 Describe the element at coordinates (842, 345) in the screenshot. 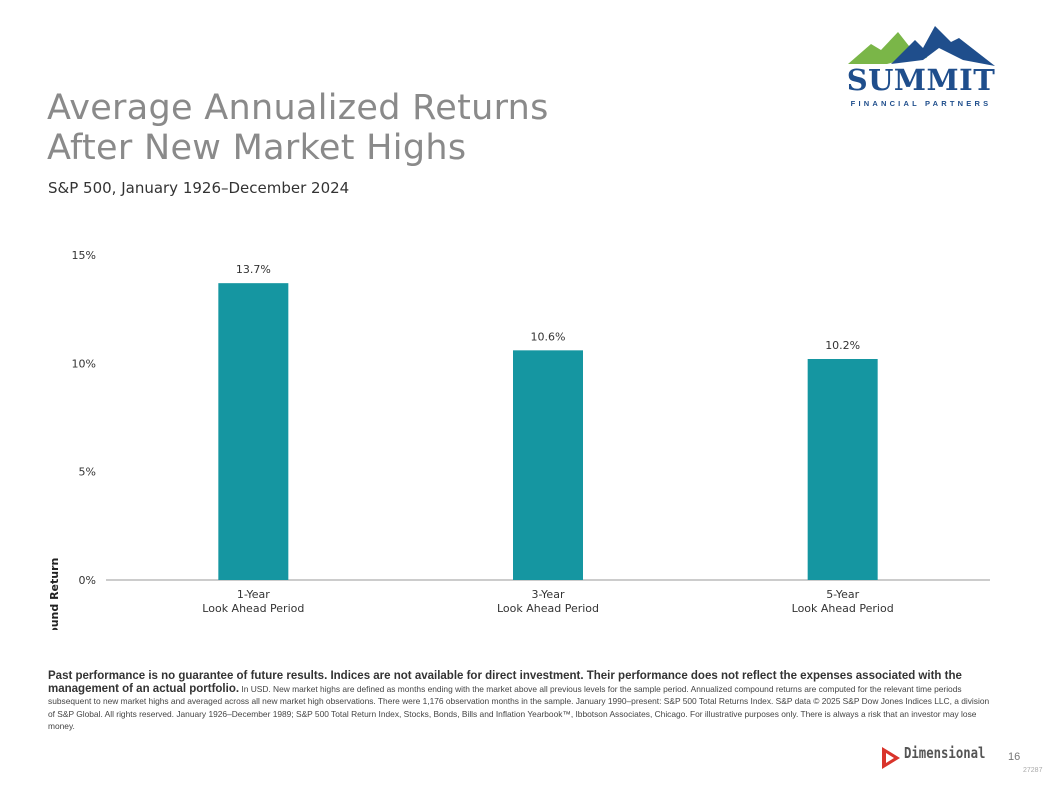

I see `bar-value-label: 10.2%` at that location.